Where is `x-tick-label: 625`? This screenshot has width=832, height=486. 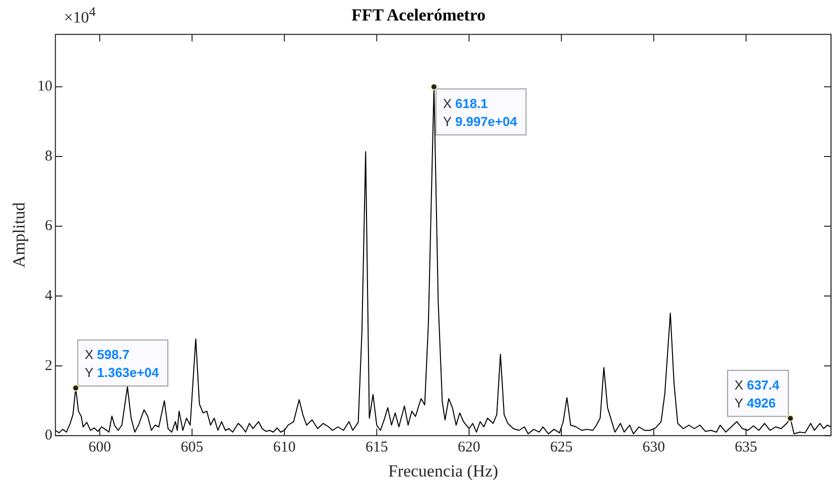
x-tick-label: 625 is located at coordinates (561, 448).